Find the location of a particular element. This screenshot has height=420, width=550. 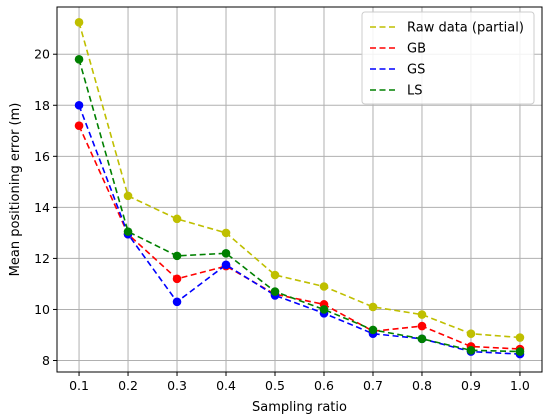

x-tick-label: 0.1 is located at coordinates (79, 385).